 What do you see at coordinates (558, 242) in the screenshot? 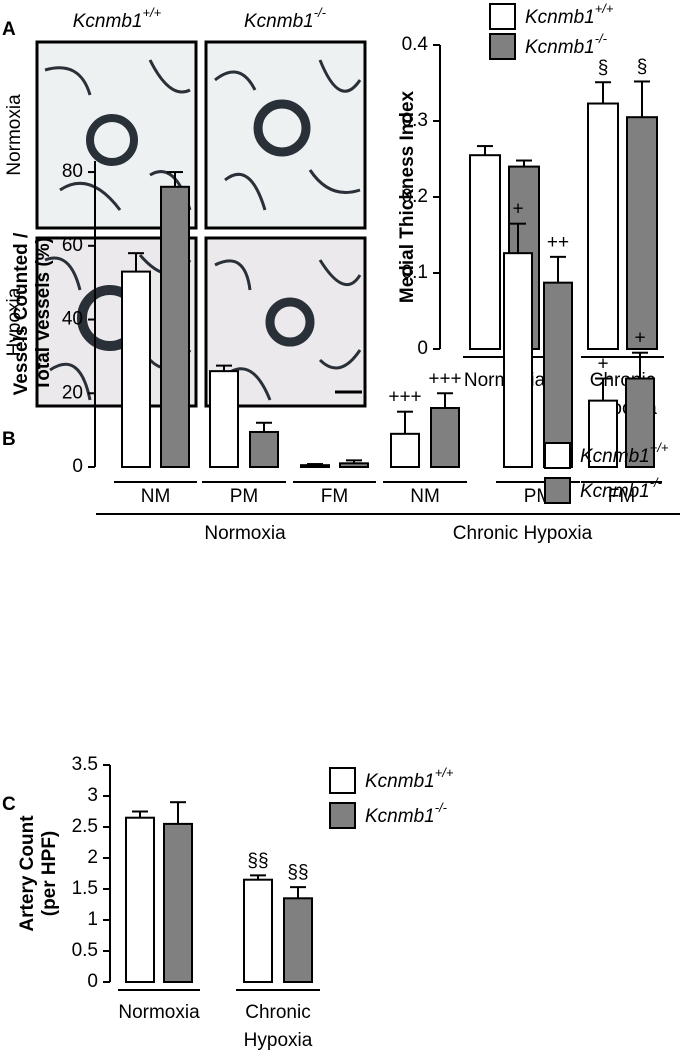
I see `significance-marker: ++` at bounding box center [558, 242].